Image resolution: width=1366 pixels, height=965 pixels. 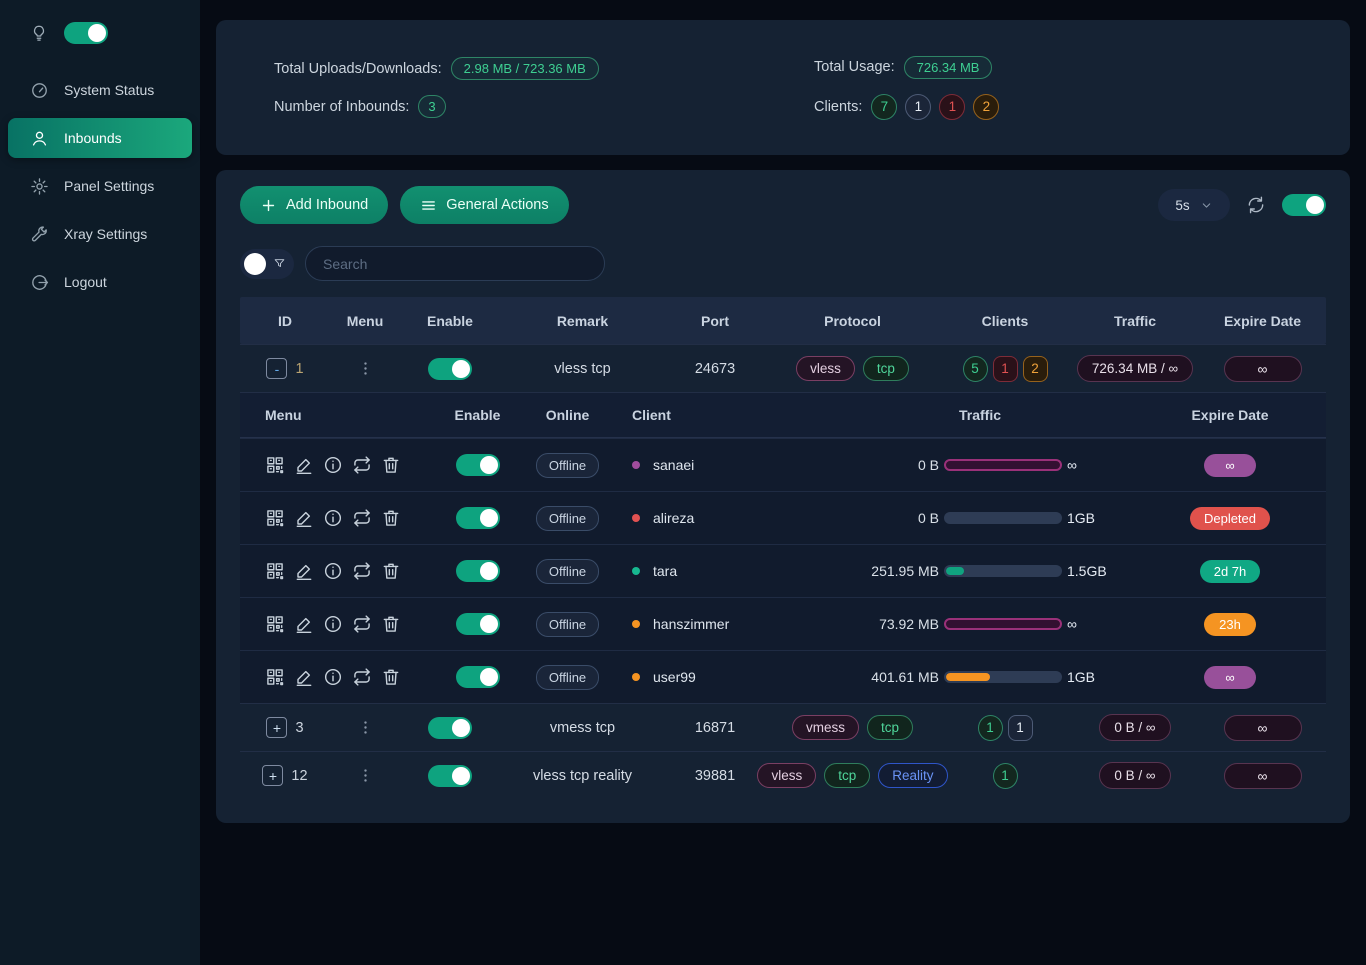 What do you see at coordinates (783, 676) in the screenshot?
I see `client-row: Offline user99 401.61 MB 1GB ∞` at bounding box center [783, 676].